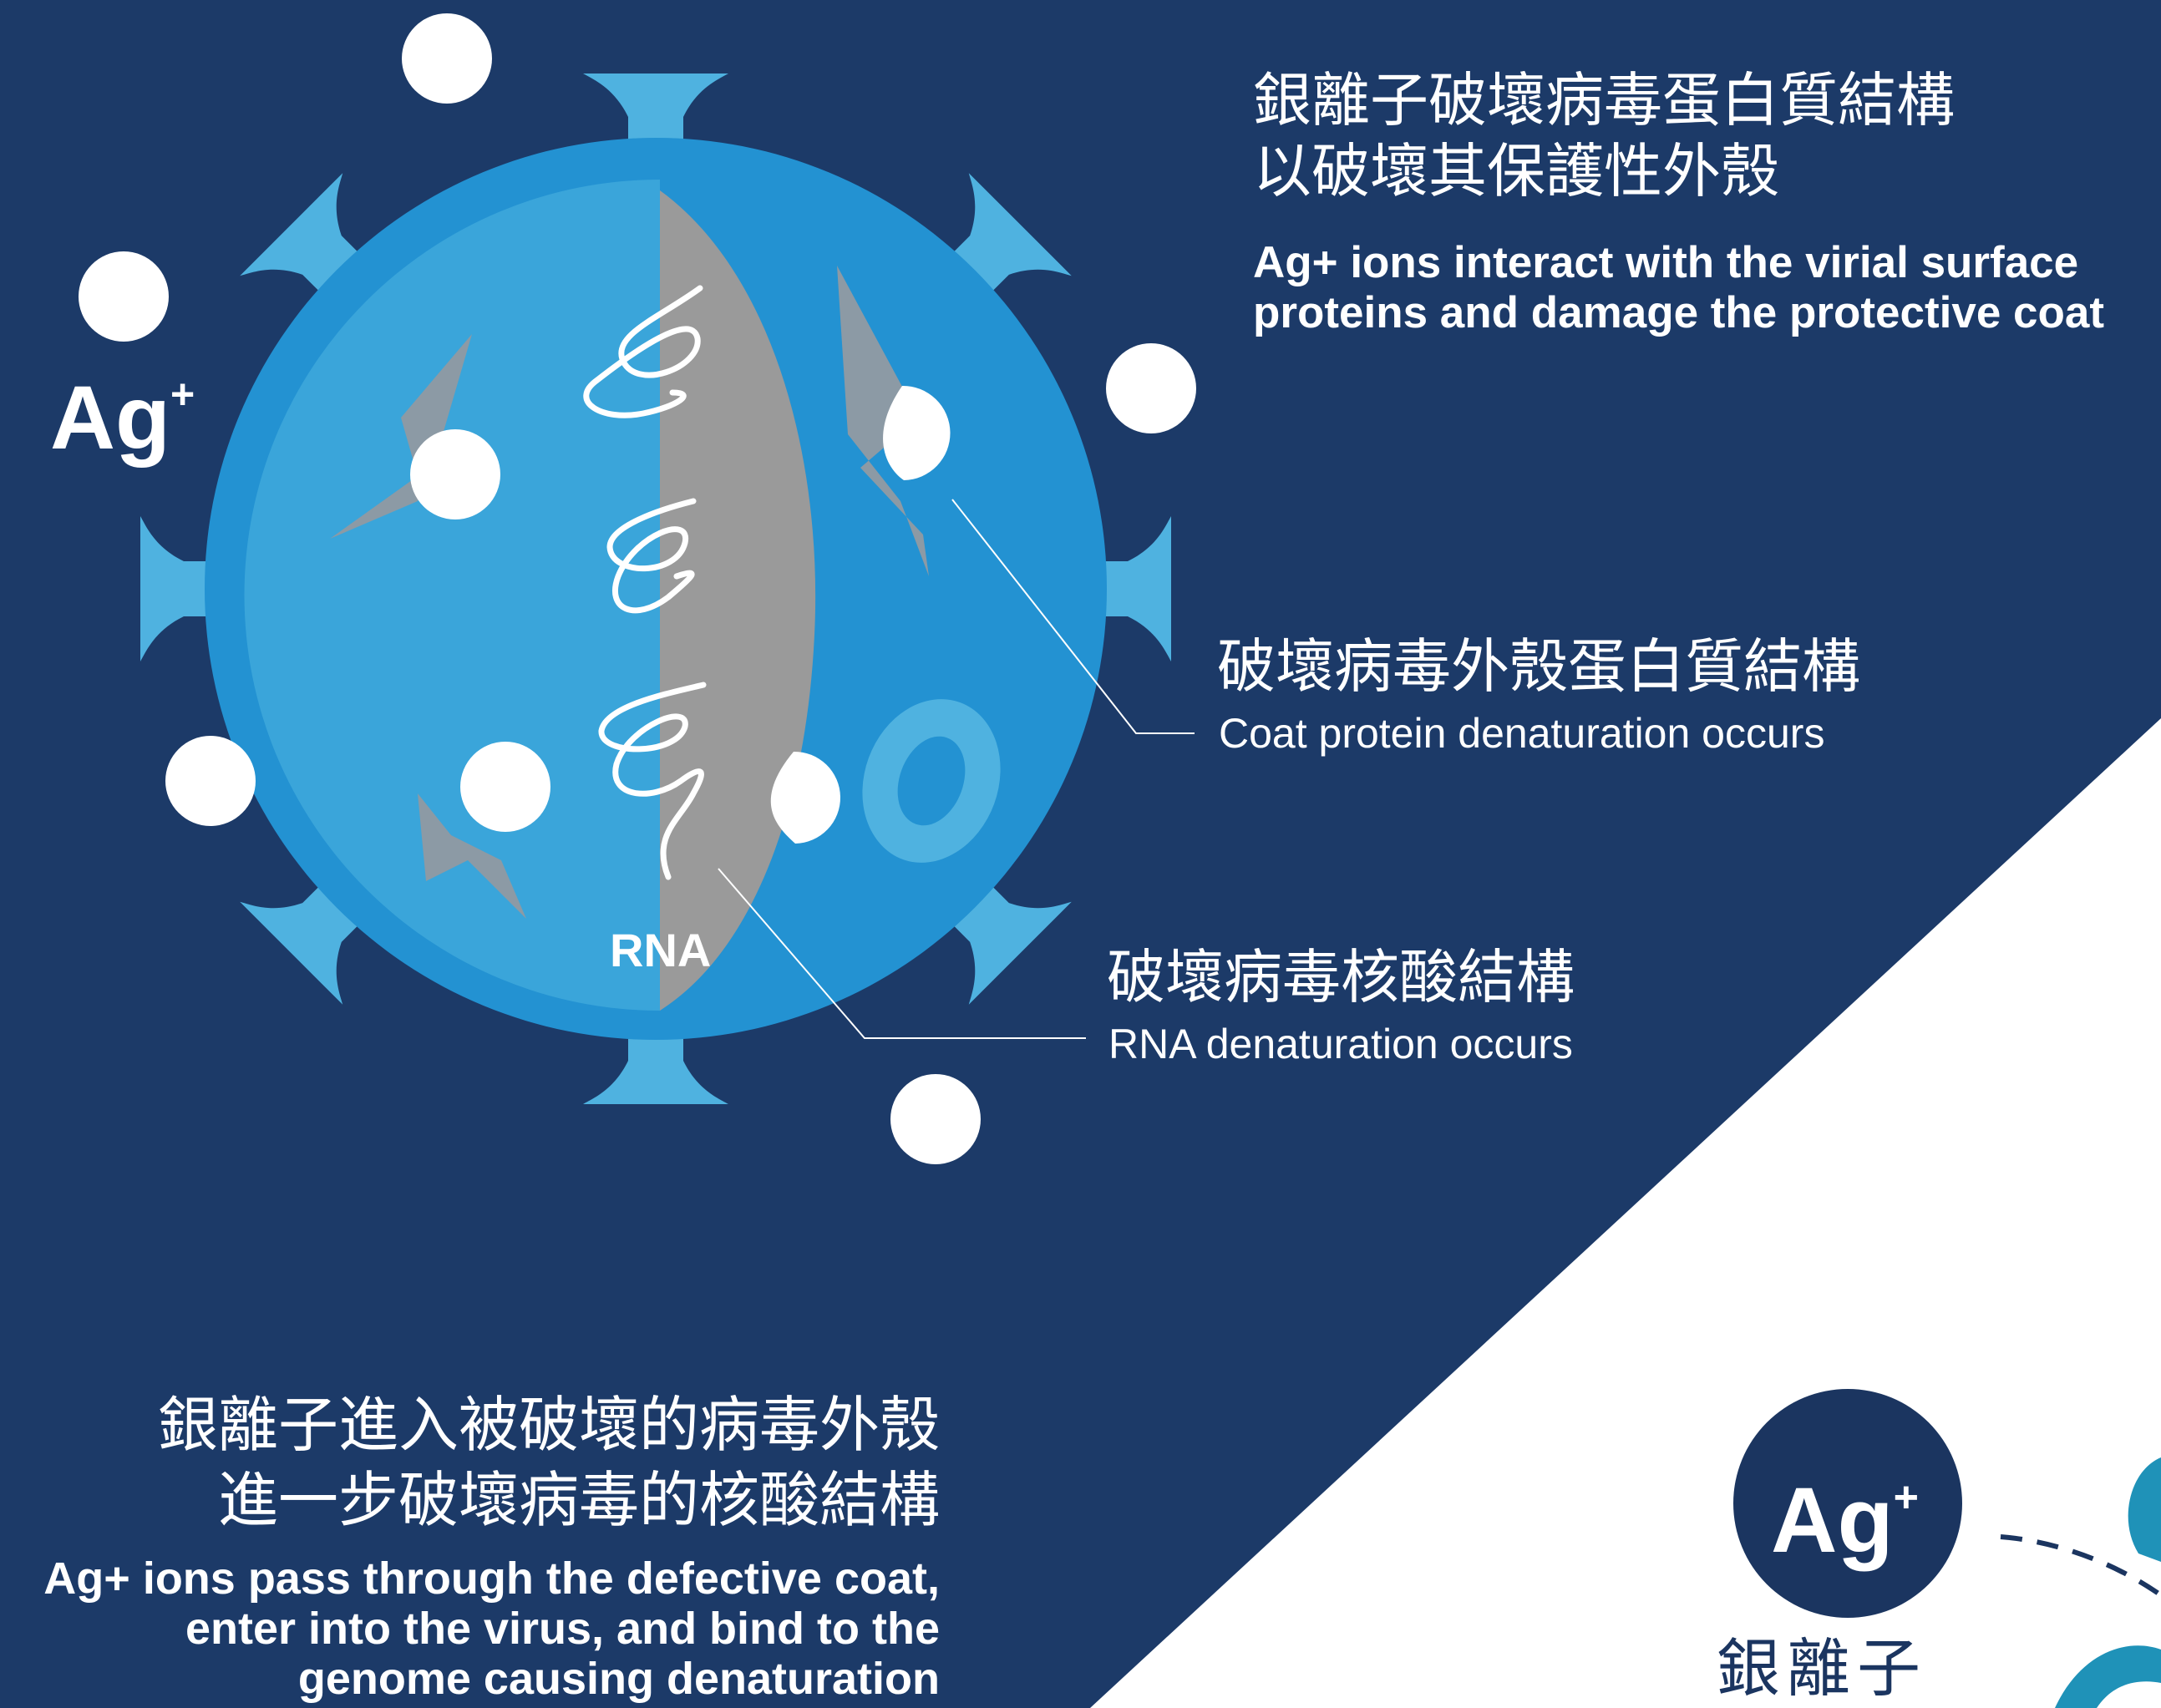 This screenshot has width=2161, height=1708. Describe the element at coordinates (931, 781) in the screenshot. I see `coat-ring-hole` at that location.